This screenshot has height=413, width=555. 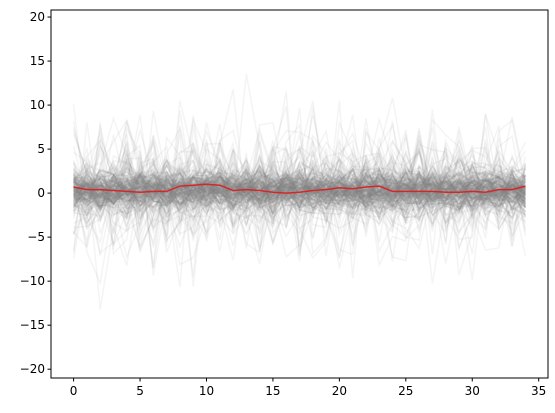 What do you see at coordinates (339, 391) in the screenshot?
I see `x-tick-label: 20` at bounding box center [339, 391].